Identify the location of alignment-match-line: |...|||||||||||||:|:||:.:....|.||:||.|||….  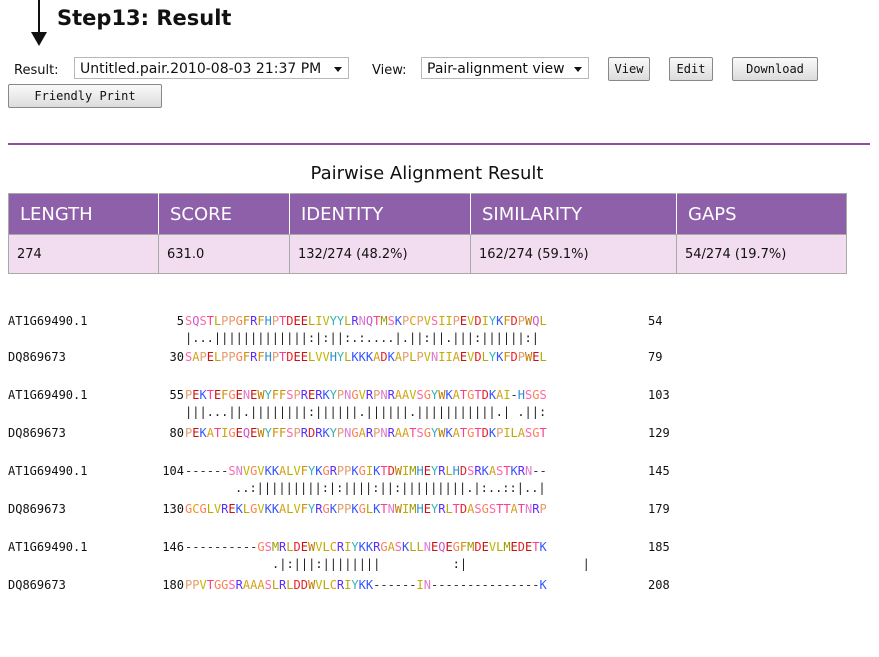
(362, 338).